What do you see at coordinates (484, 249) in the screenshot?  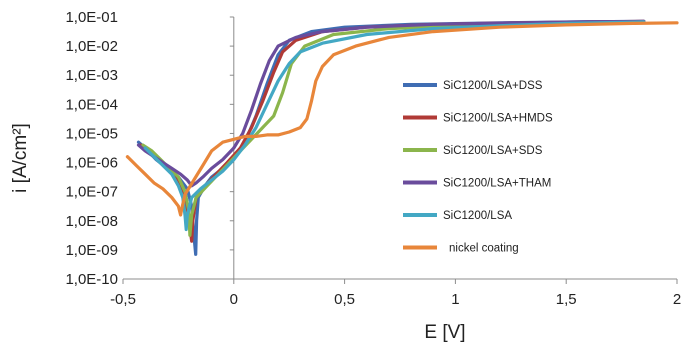 I see `legend-label: nickel coating` at bounding box center [484, 249].